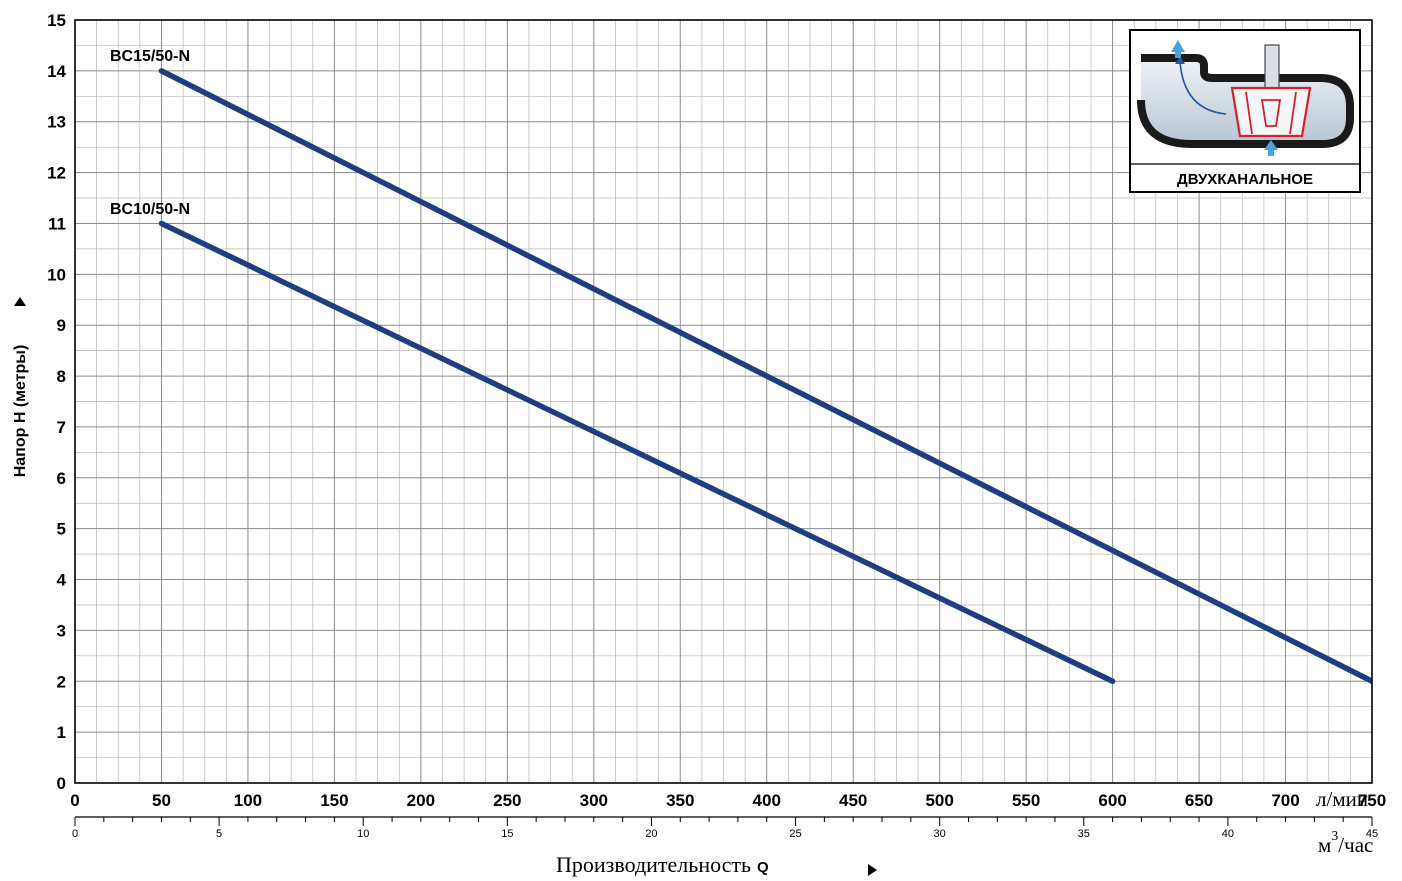 The width and height of the screenshot is (1402, 881). I want to click on x2-tick-label: 35, so click(1084, 834).